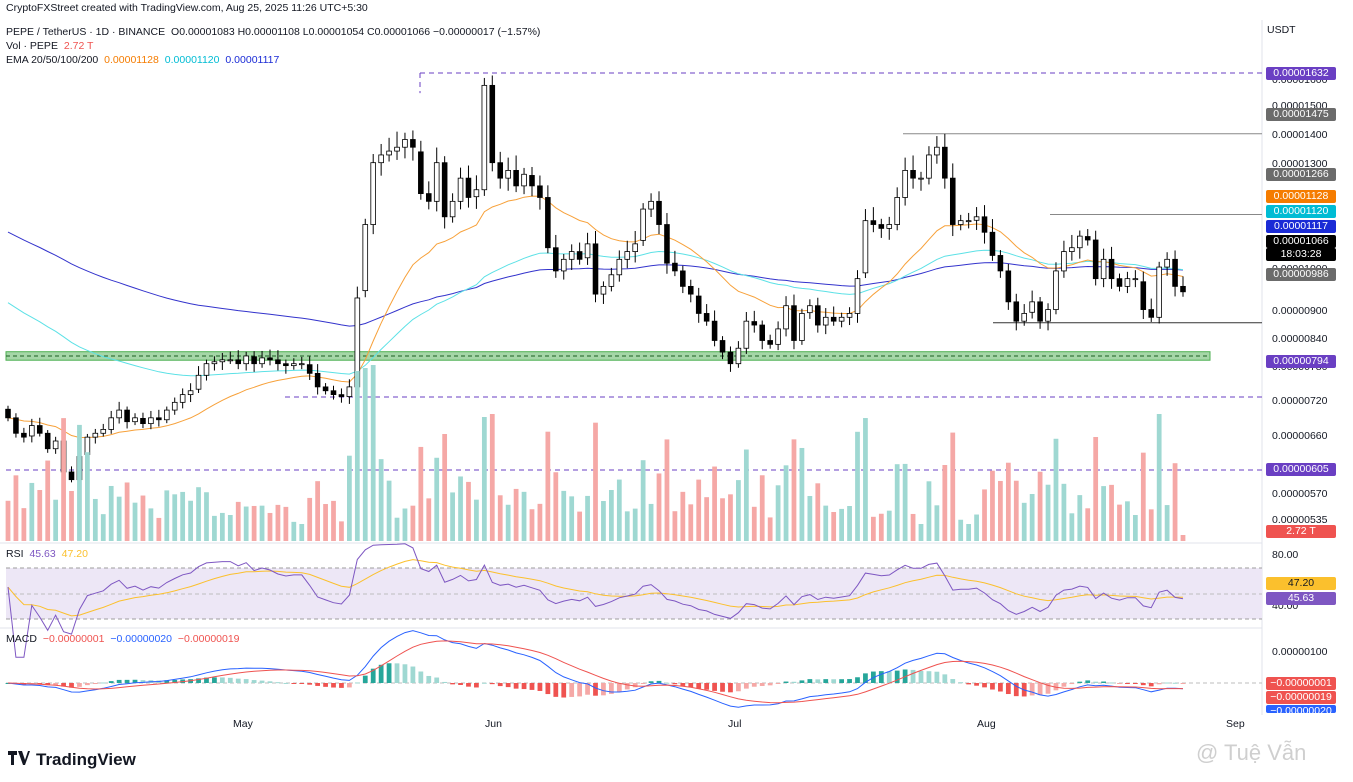 The height and width of the screenshot is (782, 1353). Describe the element at coordinates (1281, 30) in the screenshot. I see `currency-label: USDT` at that location.